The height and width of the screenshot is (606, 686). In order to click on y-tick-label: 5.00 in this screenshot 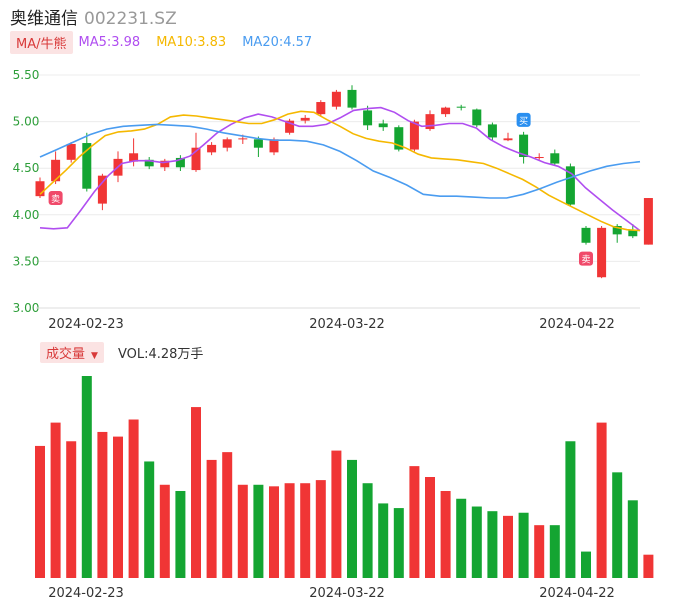, I will do `click(26, 122)`.